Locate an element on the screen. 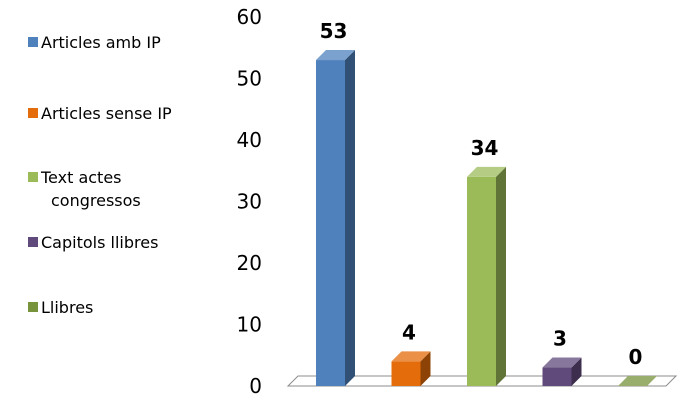 The width and height of the screenshot is (686, 401). y-tick-label: 40 is located at coordinates (249, 140).